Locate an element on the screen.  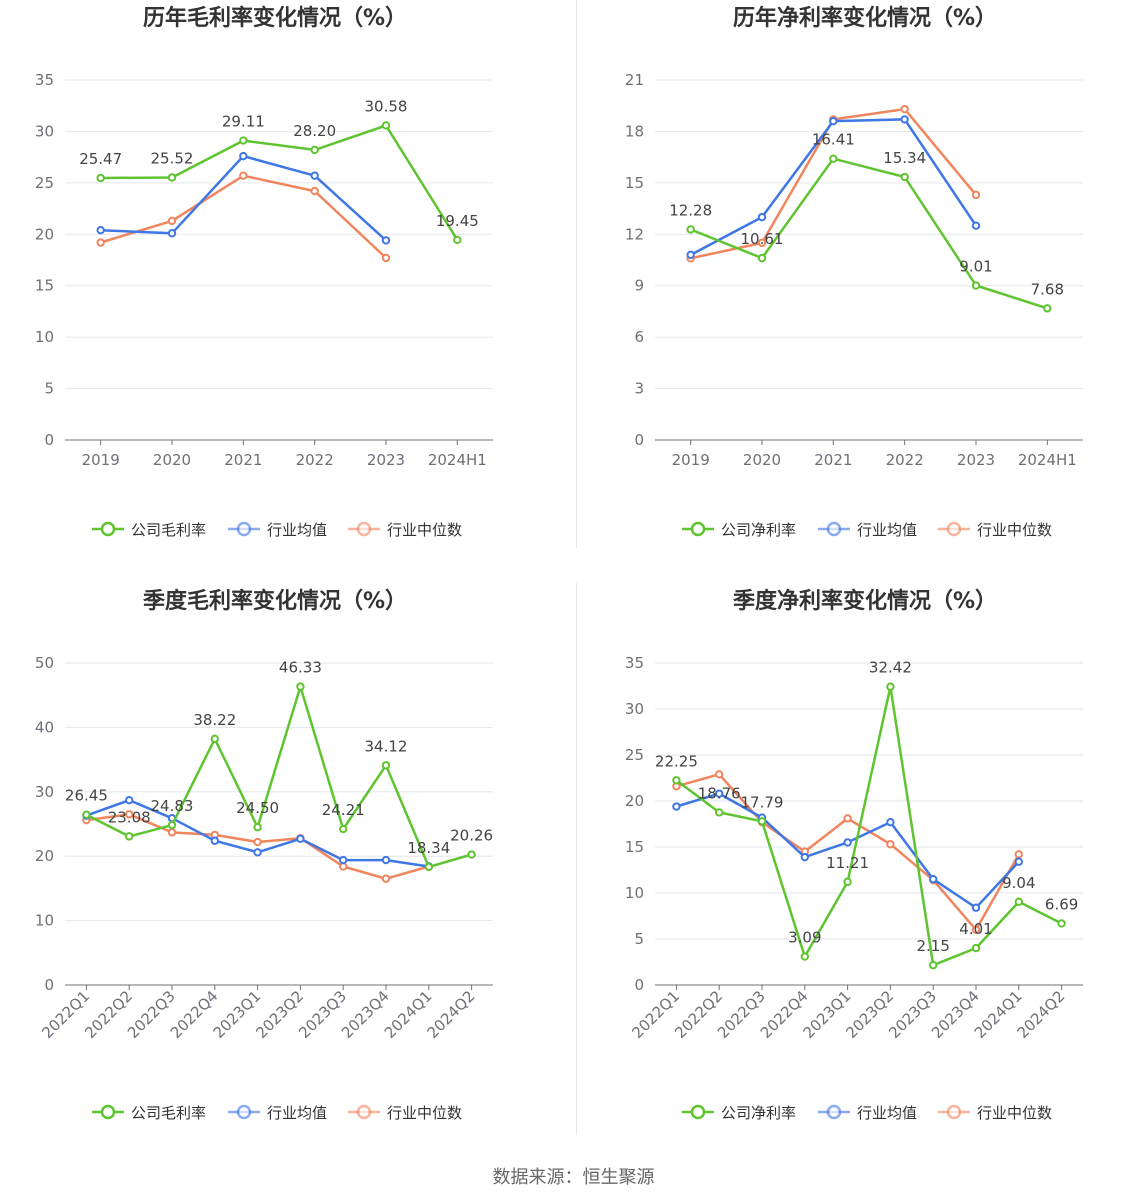
data-label: 15.34 is located at coordinates (904, 158).